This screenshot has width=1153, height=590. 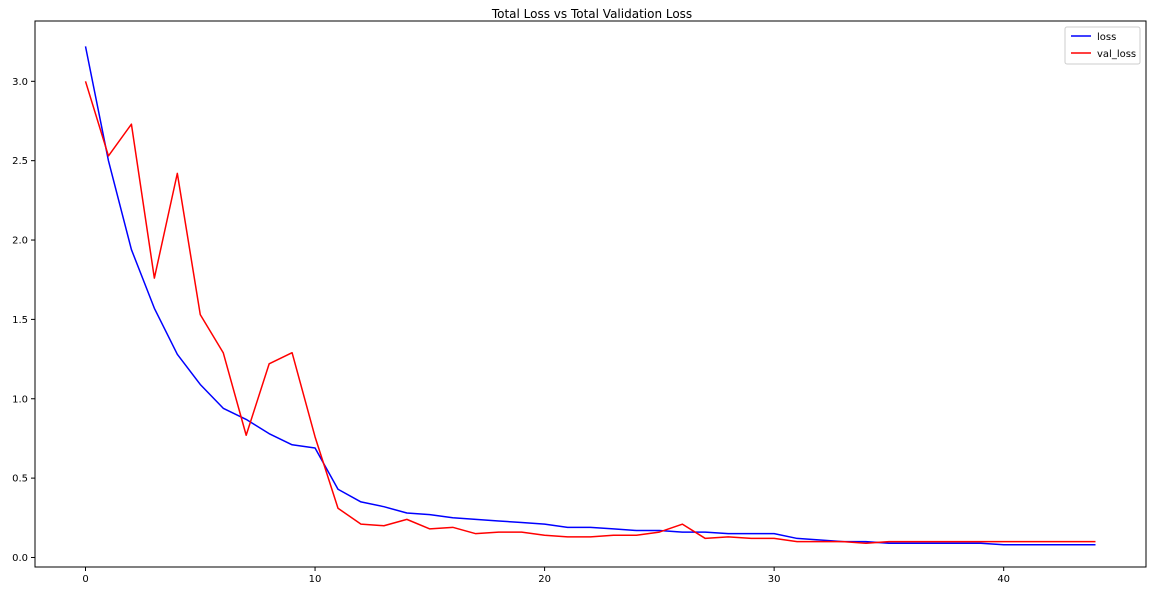 What do you see at coordinates (1102, 45) in the screenshot?
I see `legend: loss val_loss` at bounding box center [1102, 45].